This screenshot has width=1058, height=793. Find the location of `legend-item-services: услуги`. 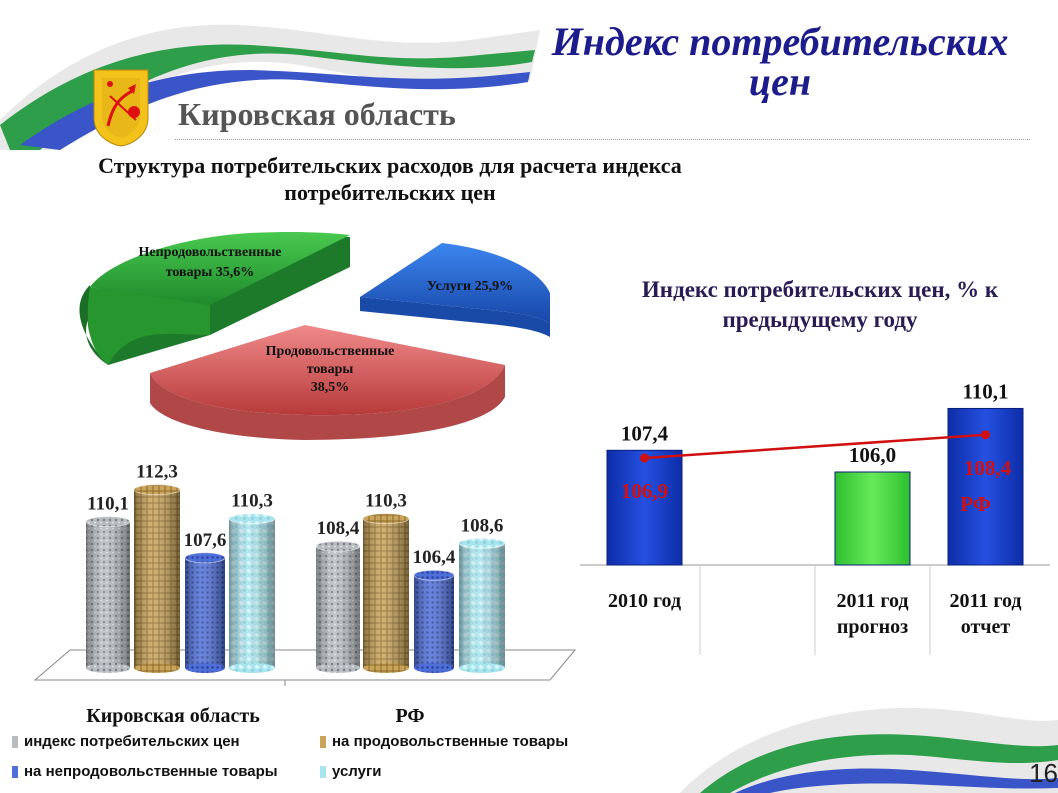

legend-item-services: услуги is located at coordinates (350, 771).